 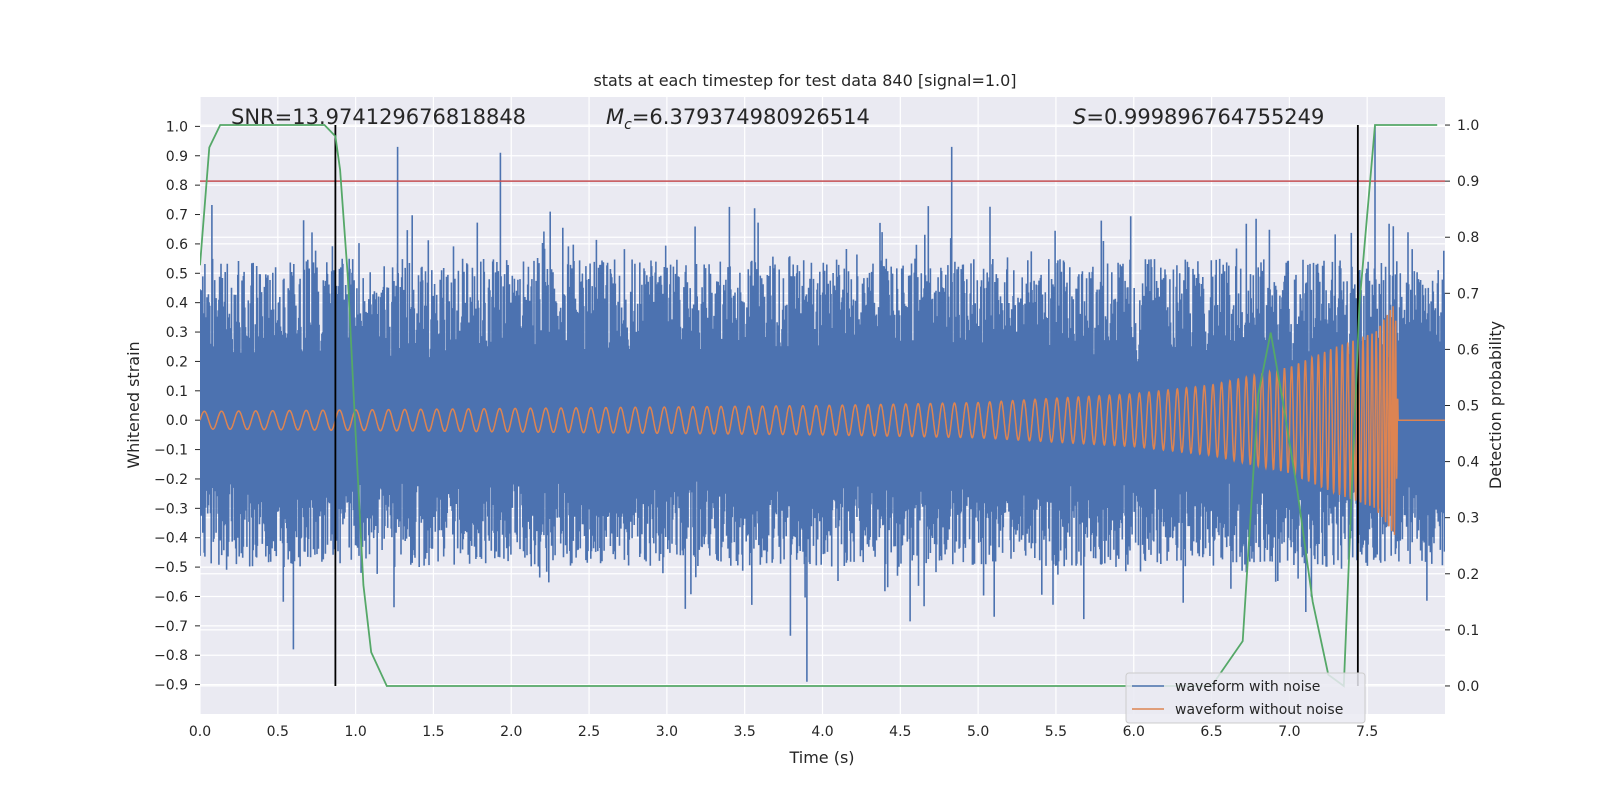 I want to click on y-tick-label: −0.3, so click(x=171, y=509).